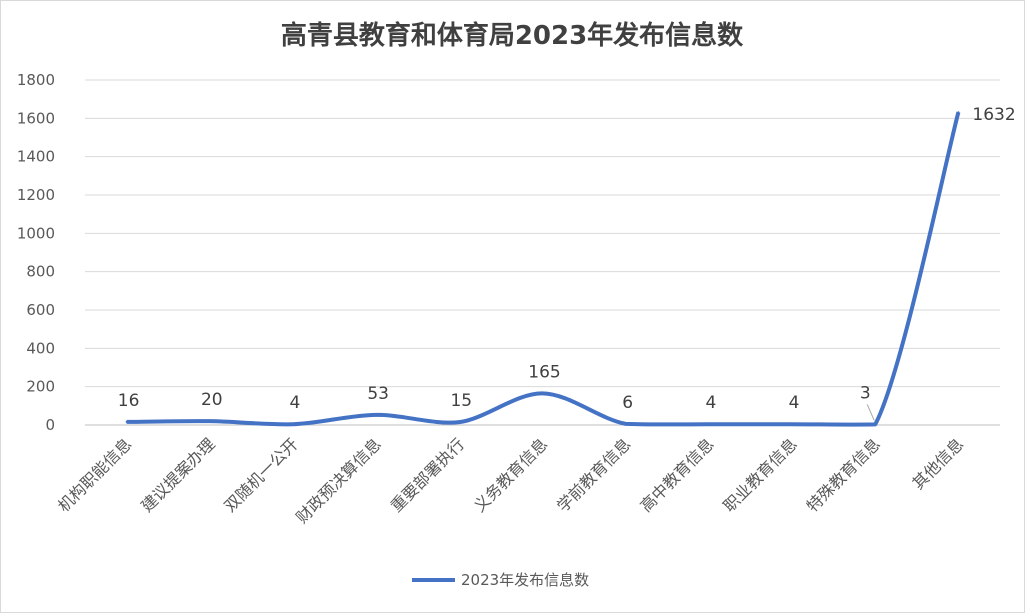 Image resolution: width=1025 pixels, height=613 pixels. I want to click on x-tick-label: 建议提案办理, so click(177, 474).